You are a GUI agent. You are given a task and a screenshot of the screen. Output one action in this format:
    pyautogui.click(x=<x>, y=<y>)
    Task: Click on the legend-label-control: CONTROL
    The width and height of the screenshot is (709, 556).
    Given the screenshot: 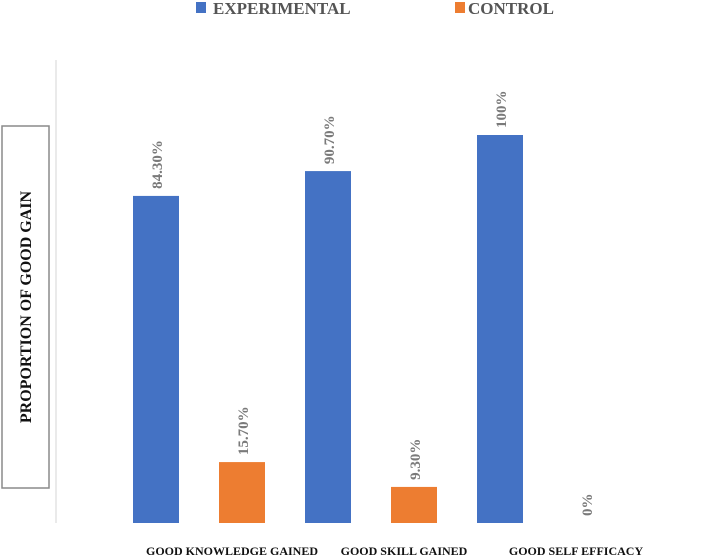 What is the action you would take?
    pyautogui.click(x=511, y=9)
    